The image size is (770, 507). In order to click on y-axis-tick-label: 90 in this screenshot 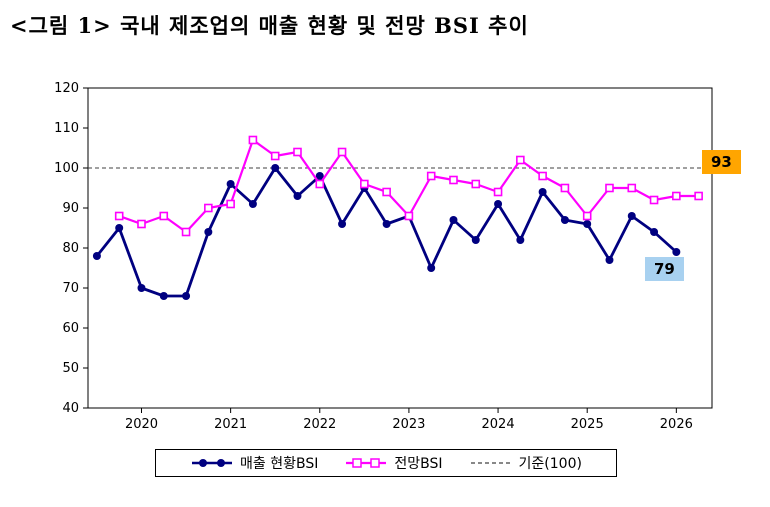, I will do `click(70, 208)`.